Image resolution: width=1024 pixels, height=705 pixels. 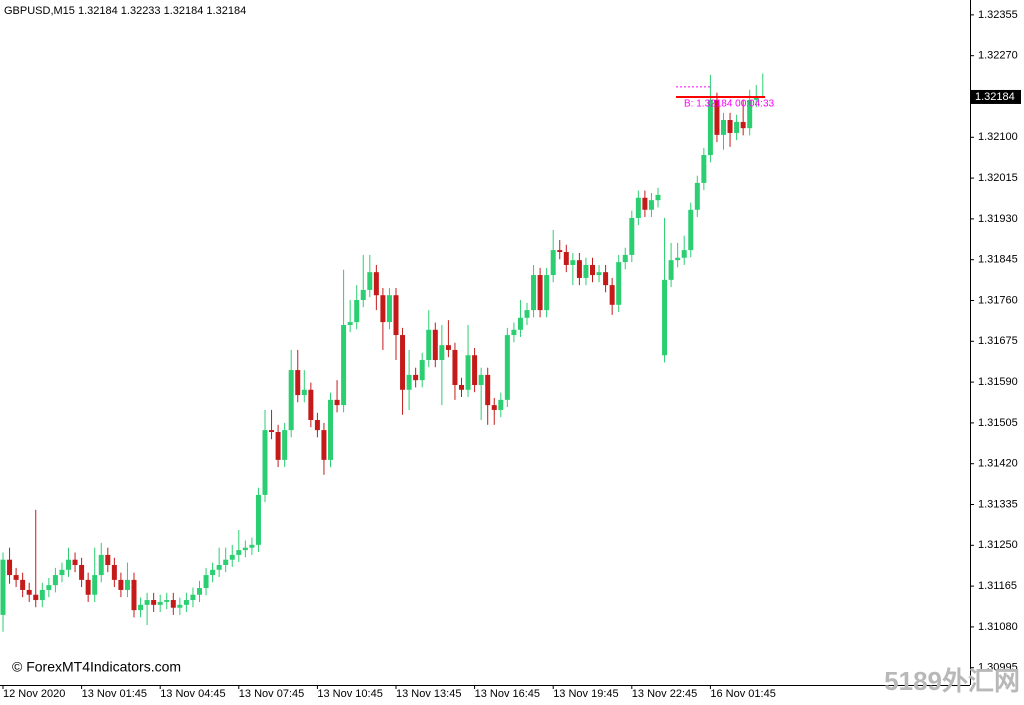 I want to click on y-tick-label: 1.30995, so click(x=998, y=668).